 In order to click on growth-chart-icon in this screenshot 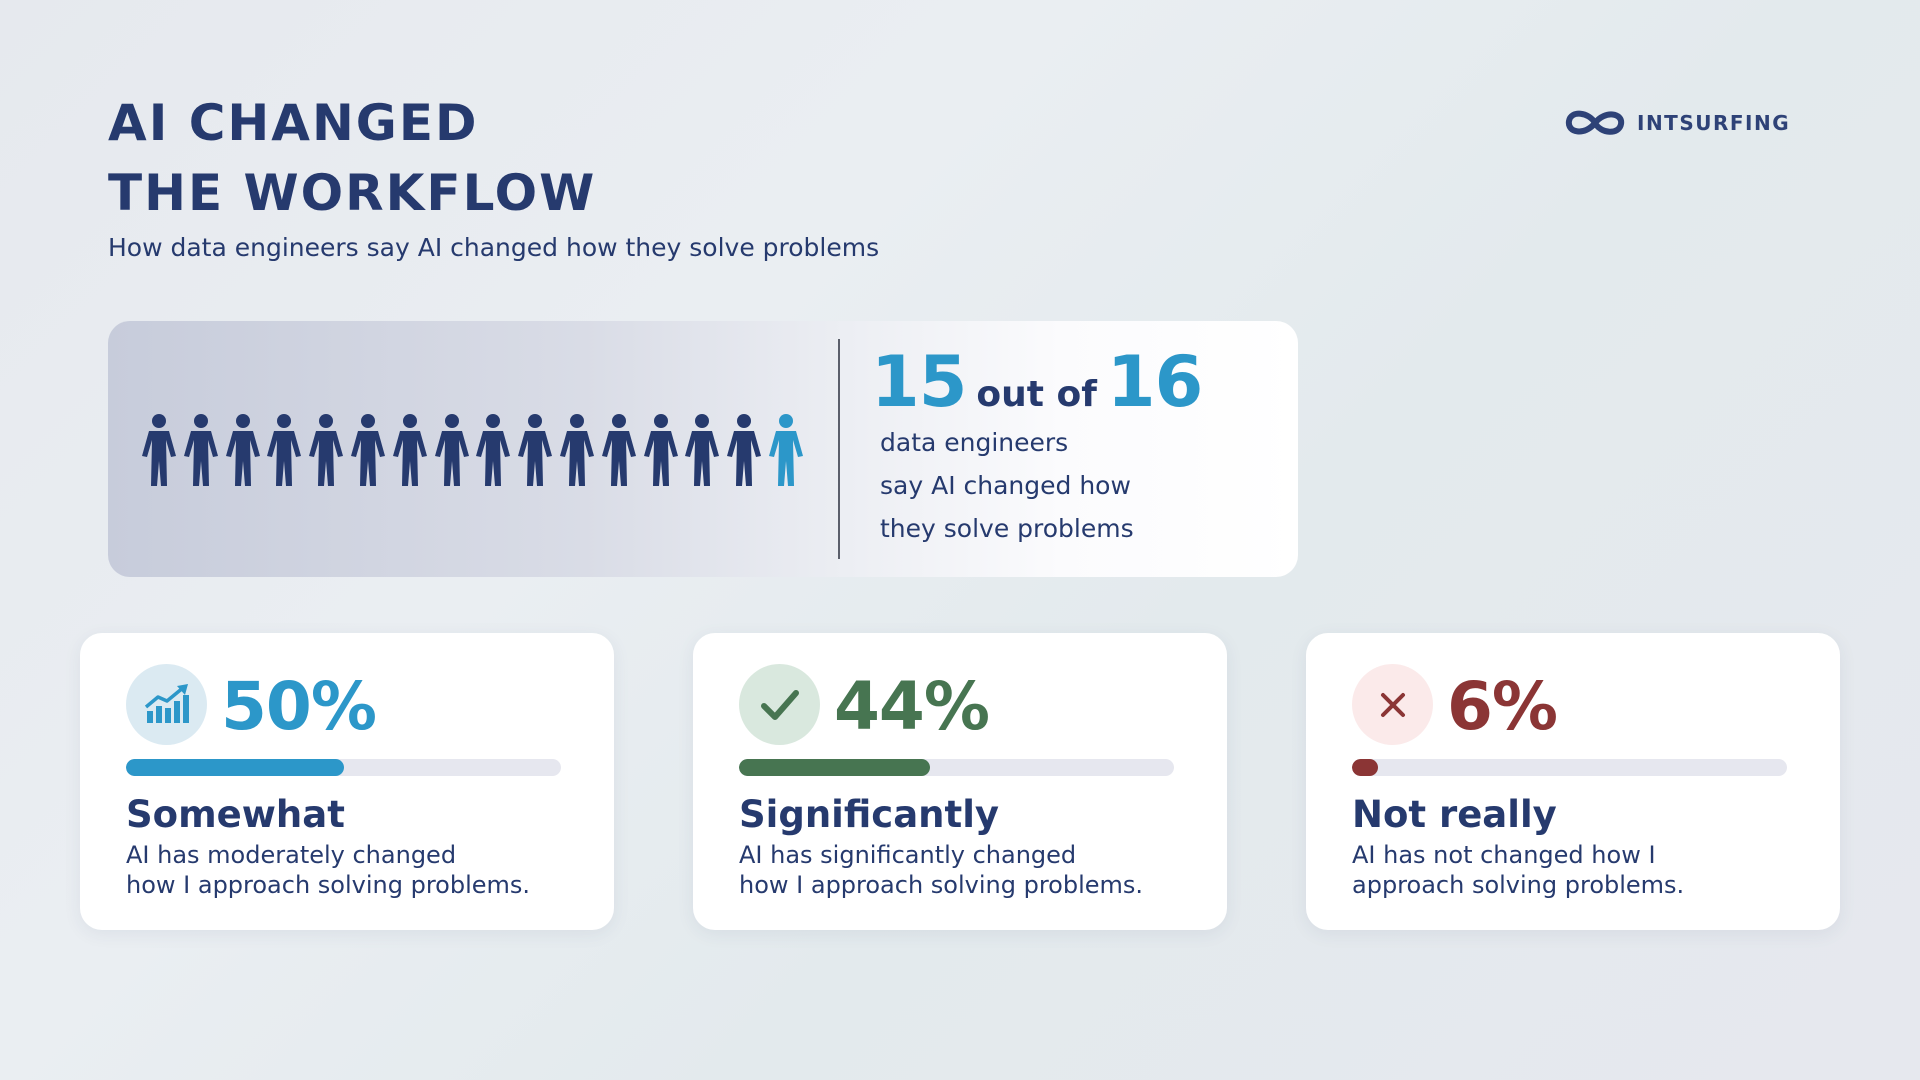, I will do `click(166, 704)`.